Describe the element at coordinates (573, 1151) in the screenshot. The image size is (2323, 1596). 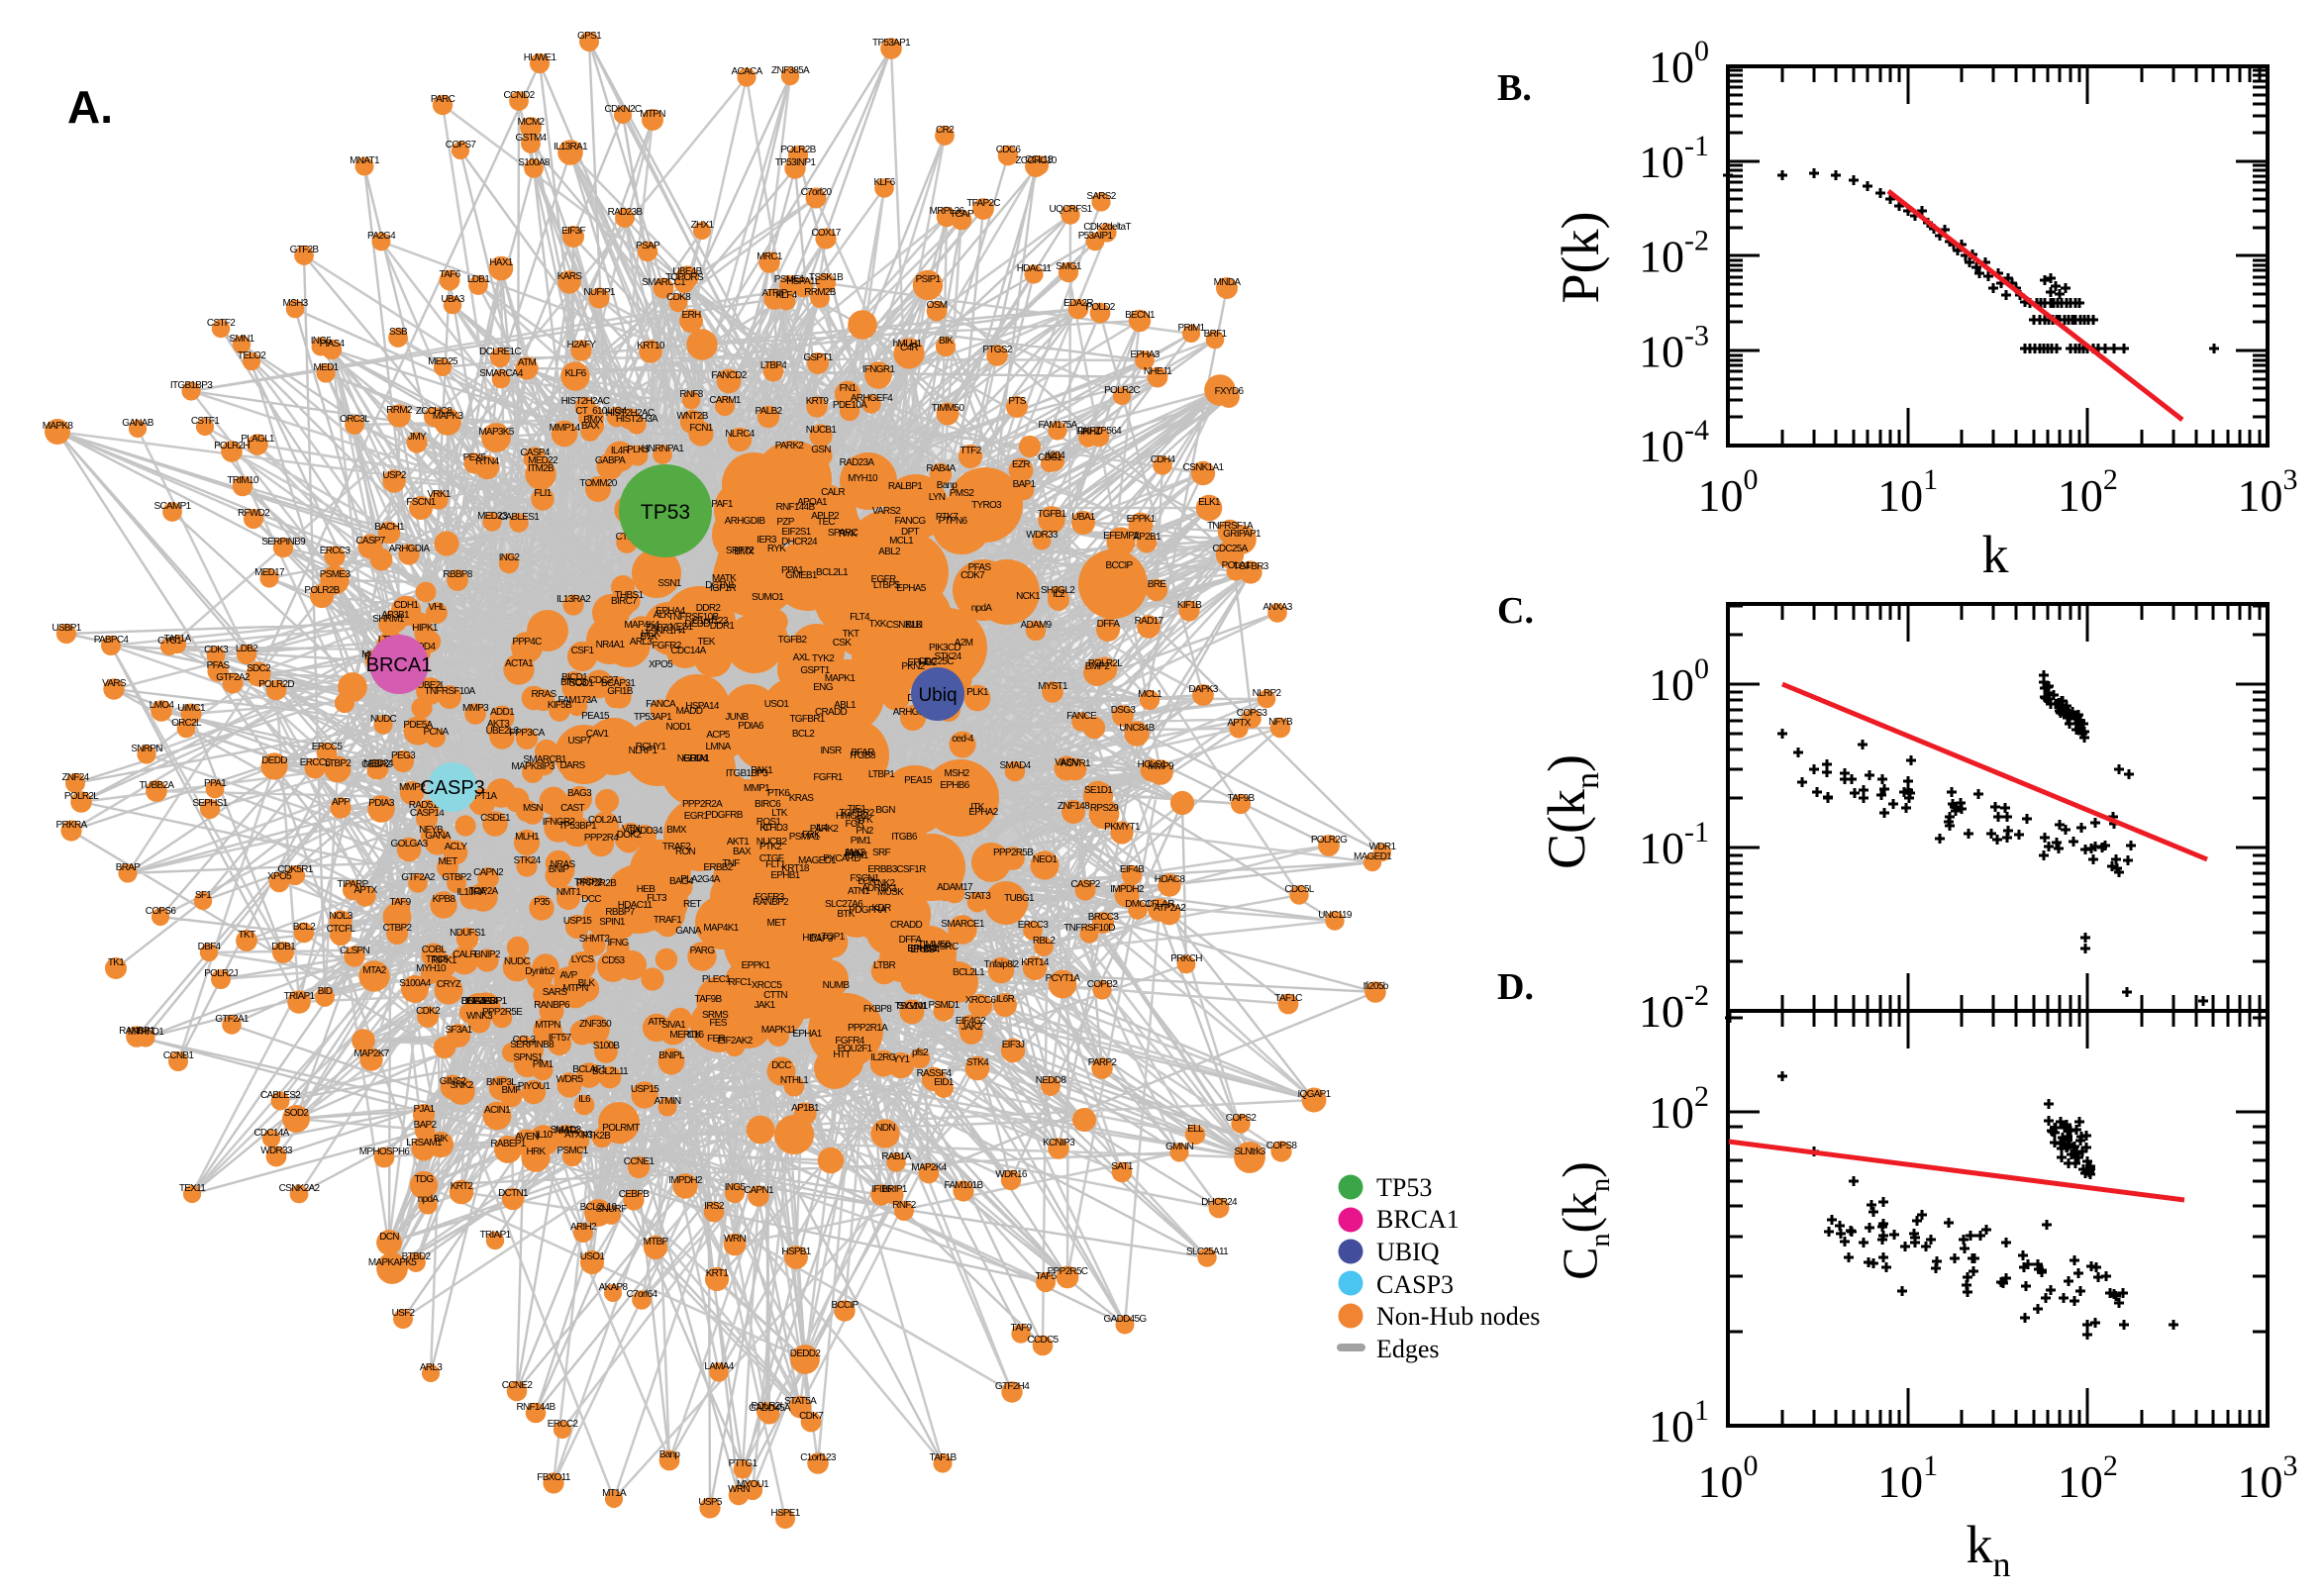
I see `svg-text: PSMC1` at that location.